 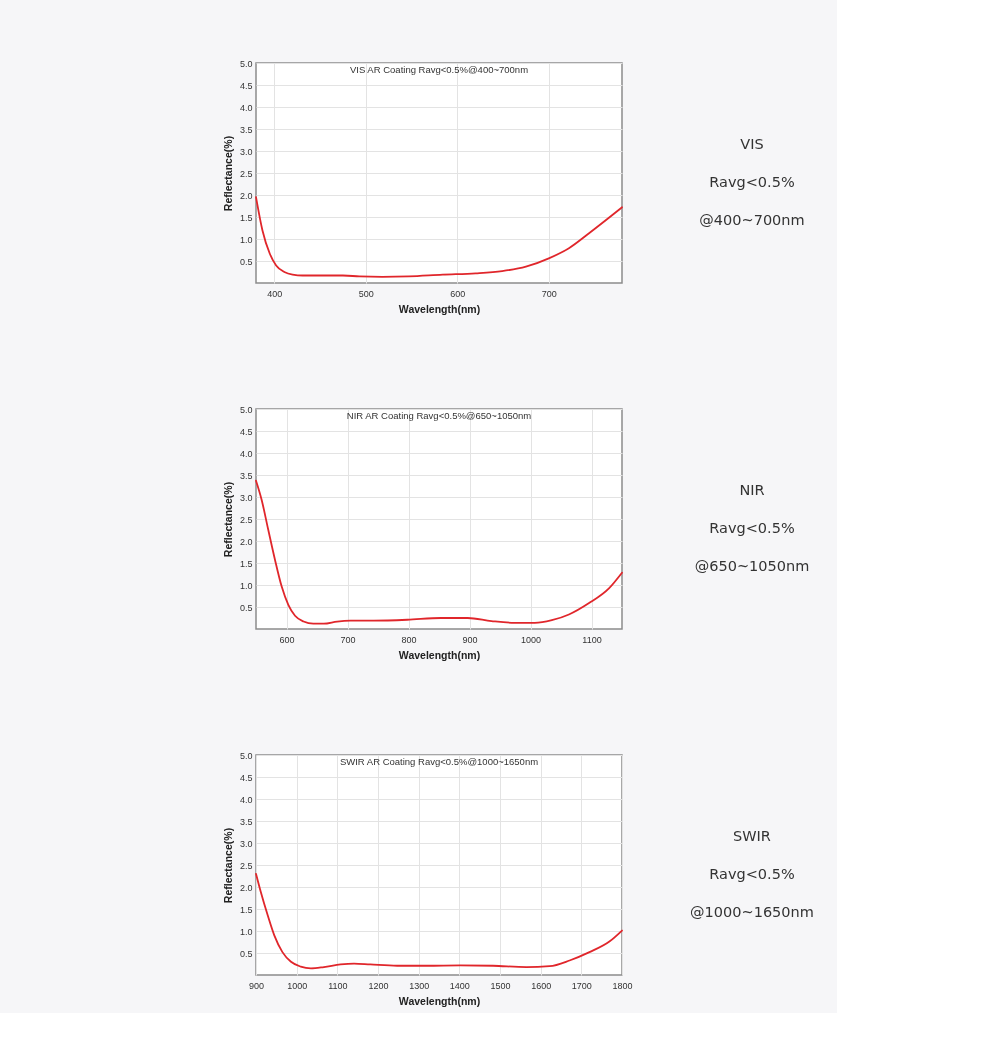 I want to click on x-tick-label: 500, so click(x=366, y=293).